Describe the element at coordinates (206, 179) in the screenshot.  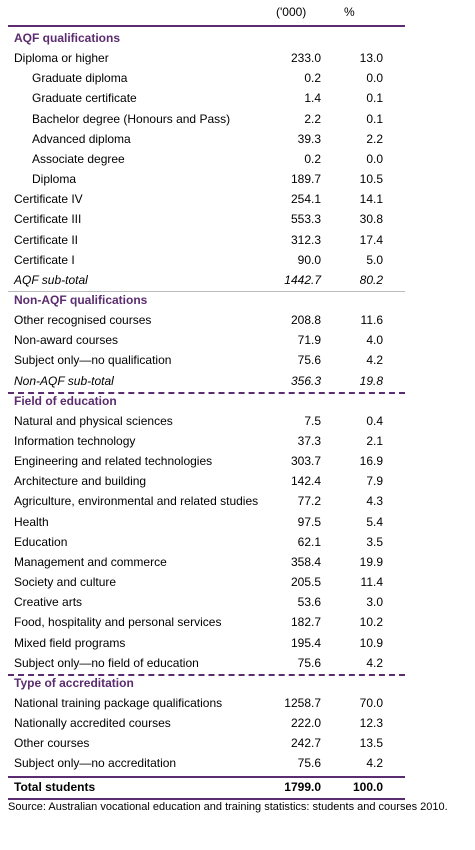
I see `table-row: Diploma 189.7 10.5` at that location.